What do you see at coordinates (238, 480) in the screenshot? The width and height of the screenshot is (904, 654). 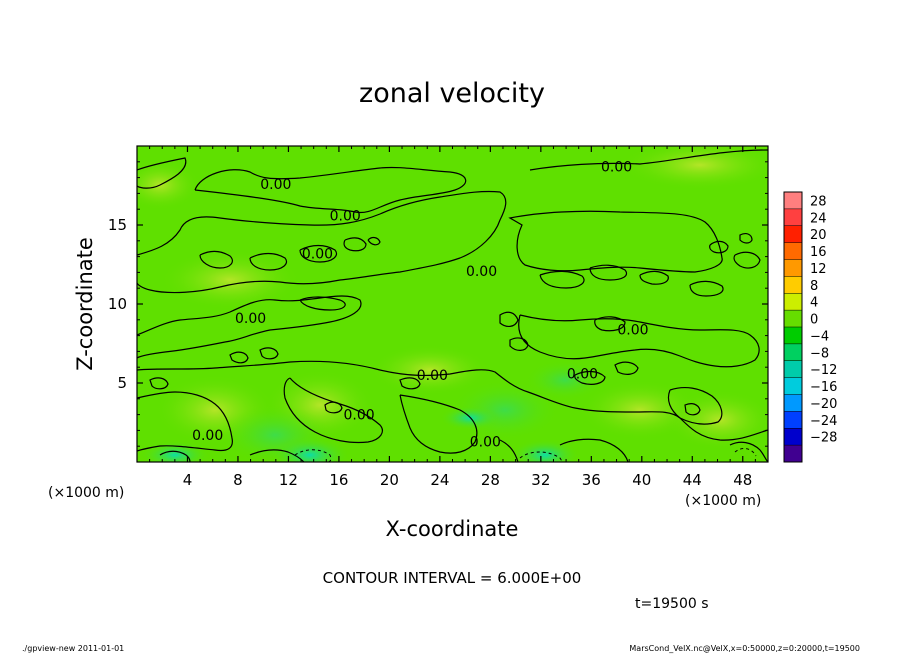 I see `x-tick-label: 8` at bounding box center [238, 480].